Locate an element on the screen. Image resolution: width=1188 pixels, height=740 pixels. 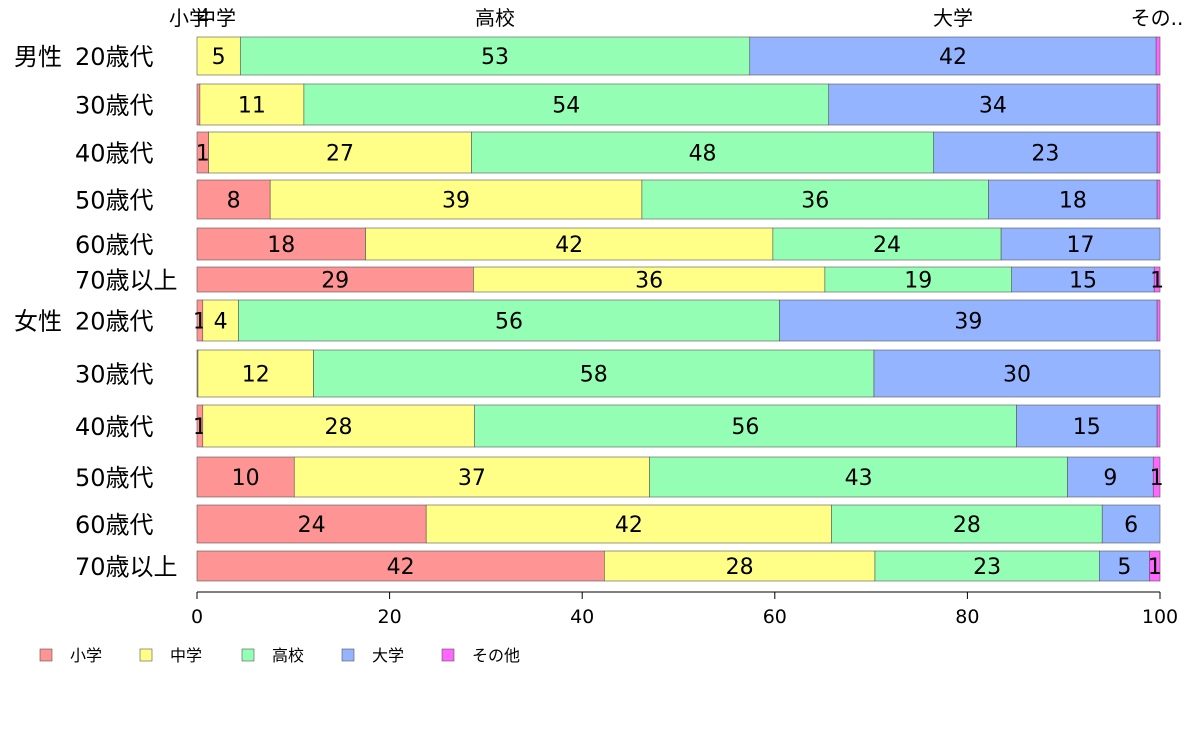
data-label: 12 is located at coordinates (256, 375).